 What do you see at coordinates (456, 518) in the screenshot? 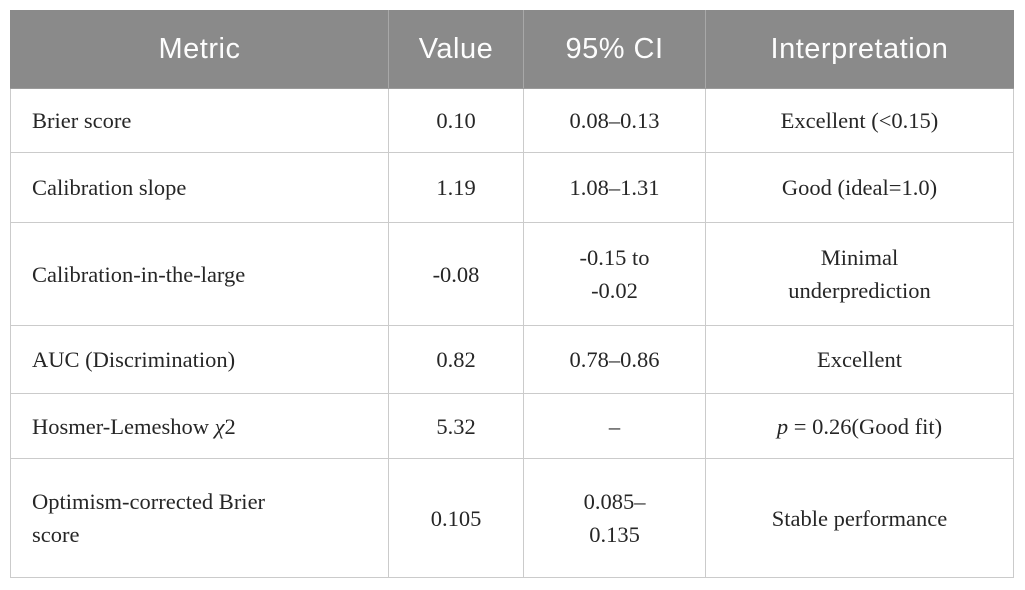
I see `value-cell: 0.105` at bounding box center [456, 518].